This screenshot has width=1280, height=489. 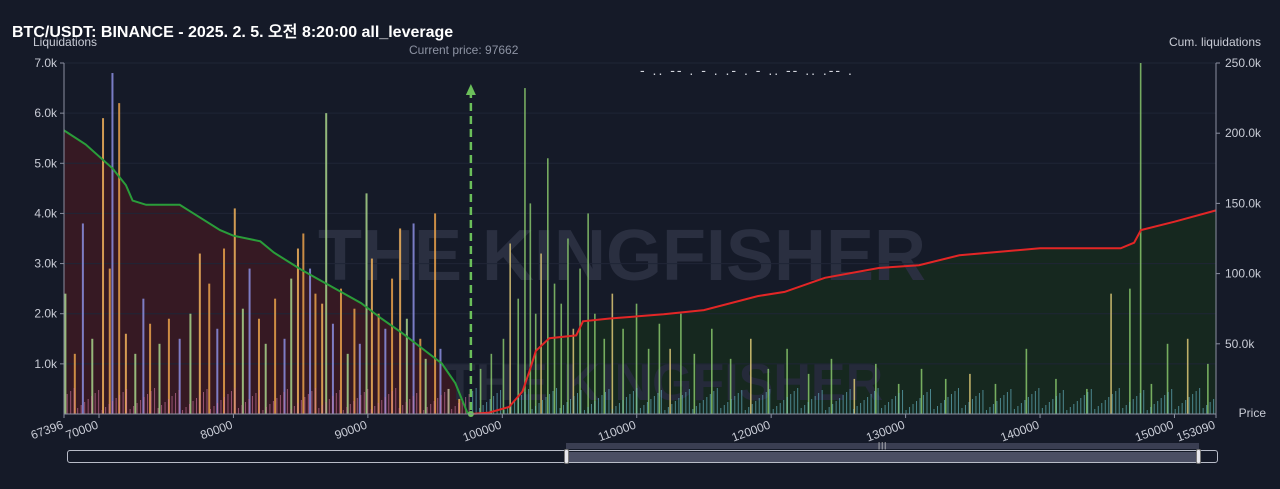 What do you see at coordinates (751, 431) in the screenshot?
I see `x-tick-label: 120000` at bounding box center [751, 431].